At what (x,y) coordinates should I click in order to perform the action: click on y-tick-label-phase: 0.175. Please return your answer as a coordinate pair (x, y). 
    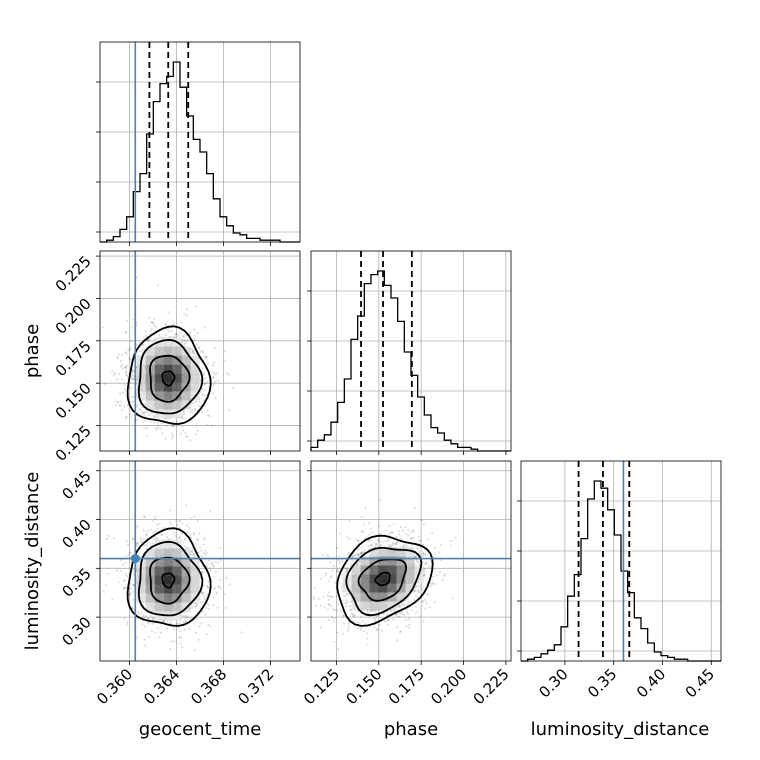
    Looking at the image, I should click on (73, 358).